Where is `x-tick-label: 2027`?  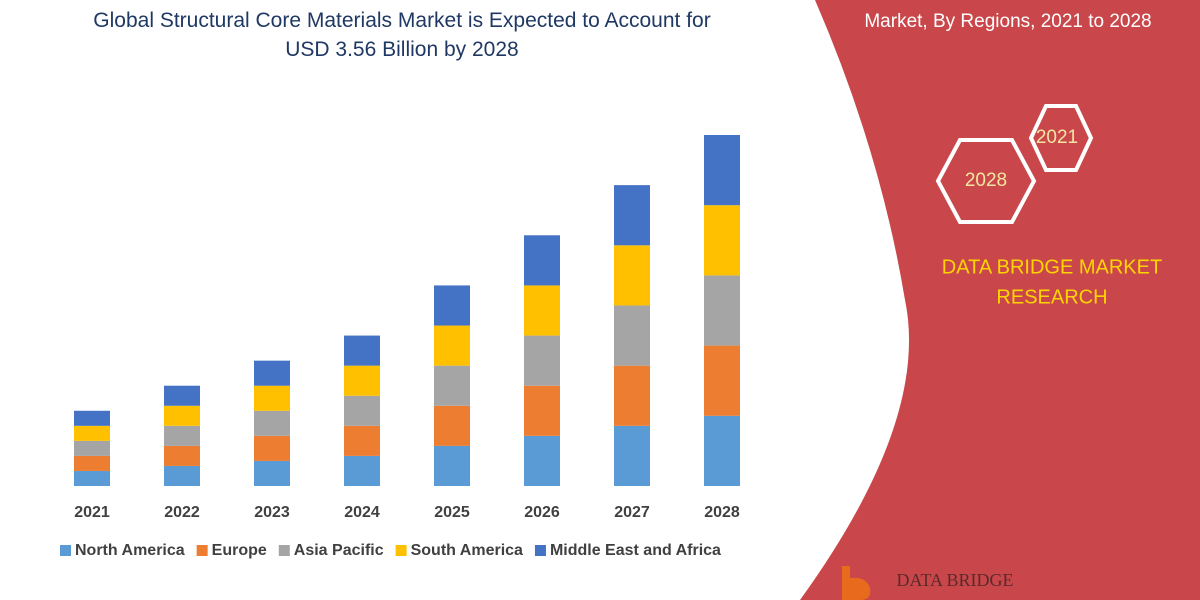
x-tick-label: 2027 is located at coordinates (632, 512).